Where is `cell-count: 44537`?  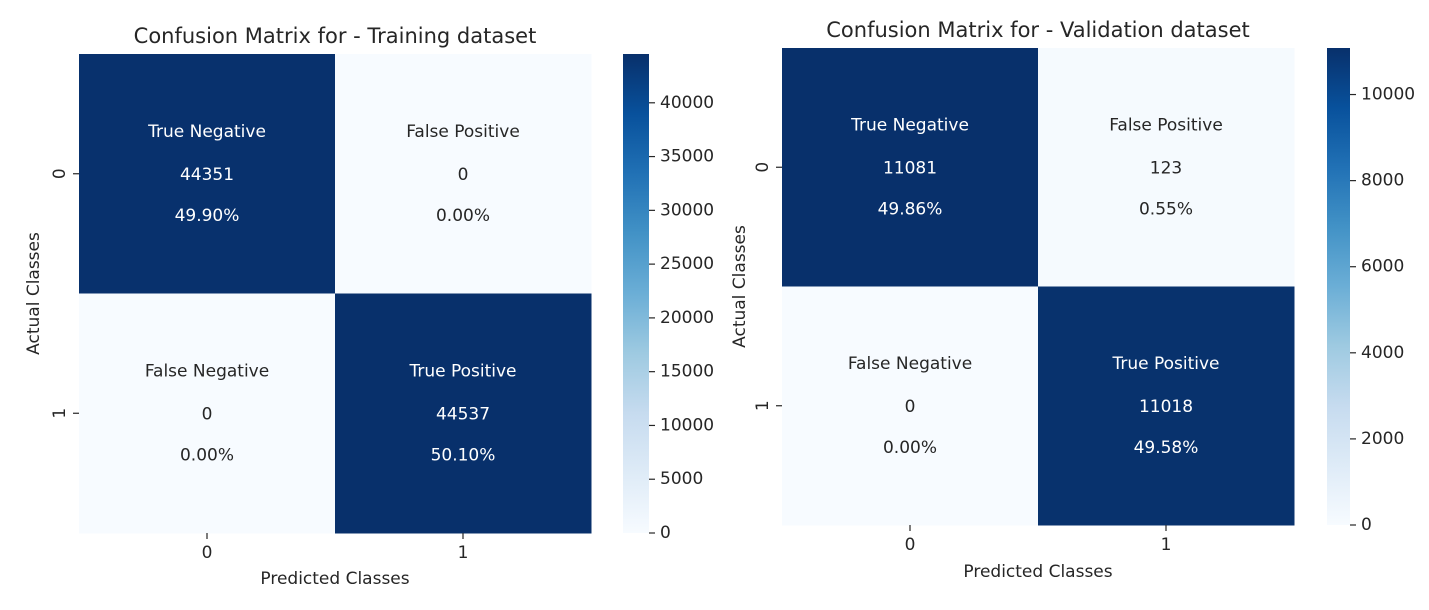
cell-count: 44537 is located at coordinates (463, 414).